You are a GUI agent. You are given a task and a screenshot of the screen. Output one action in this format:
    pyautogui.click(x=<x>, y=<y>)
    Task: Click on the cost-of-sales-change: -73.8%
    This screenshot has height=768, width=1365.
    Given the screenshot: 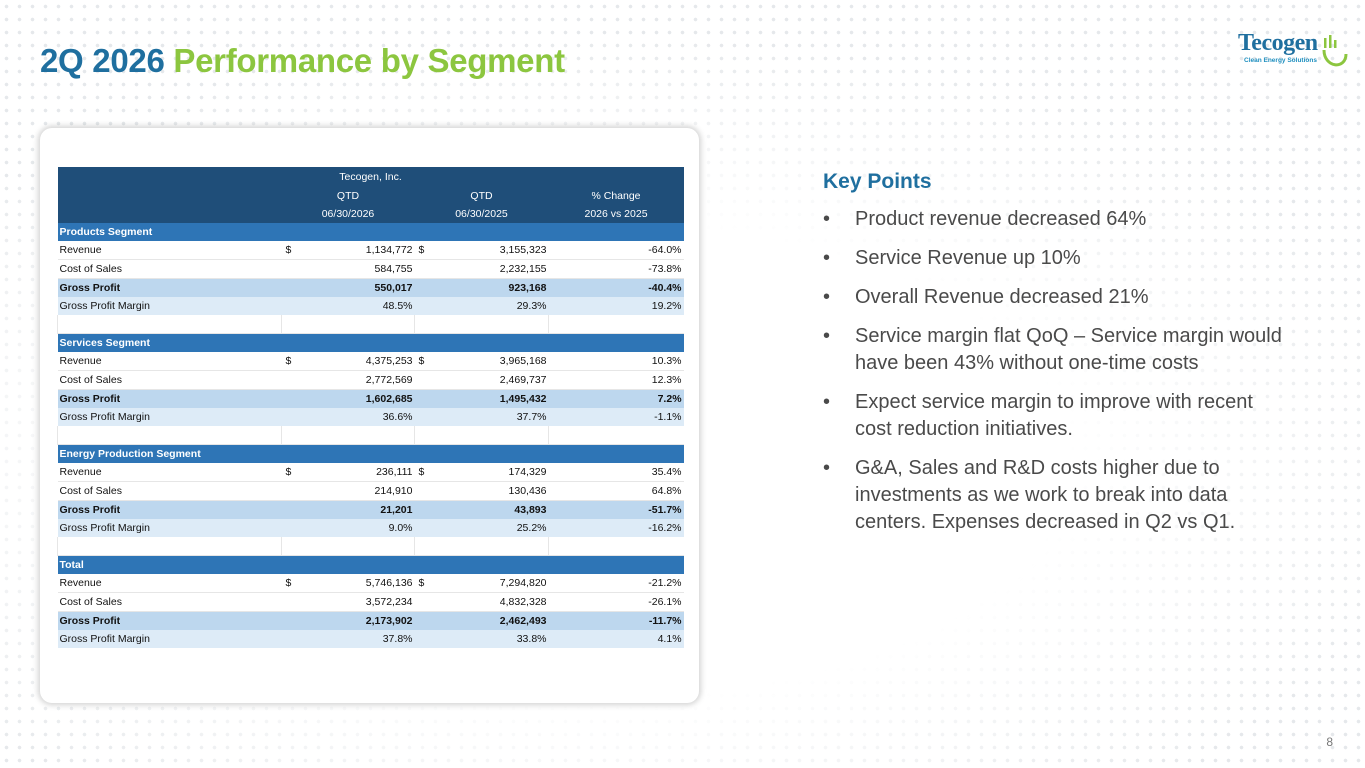 What is the action you would take?
    pyautogui.click(x=616, y=269)
    